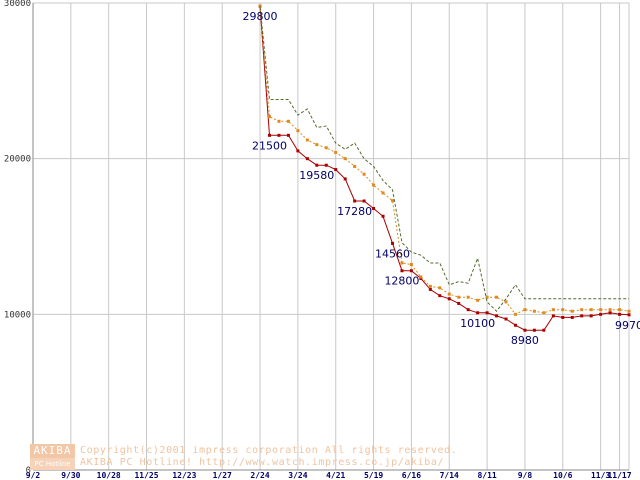 The image size is (640, 480). What do you see at coordinates (17, 160) in the screenshot?
I see `y-tick-label: 20000` at bounding box center [17, 160].